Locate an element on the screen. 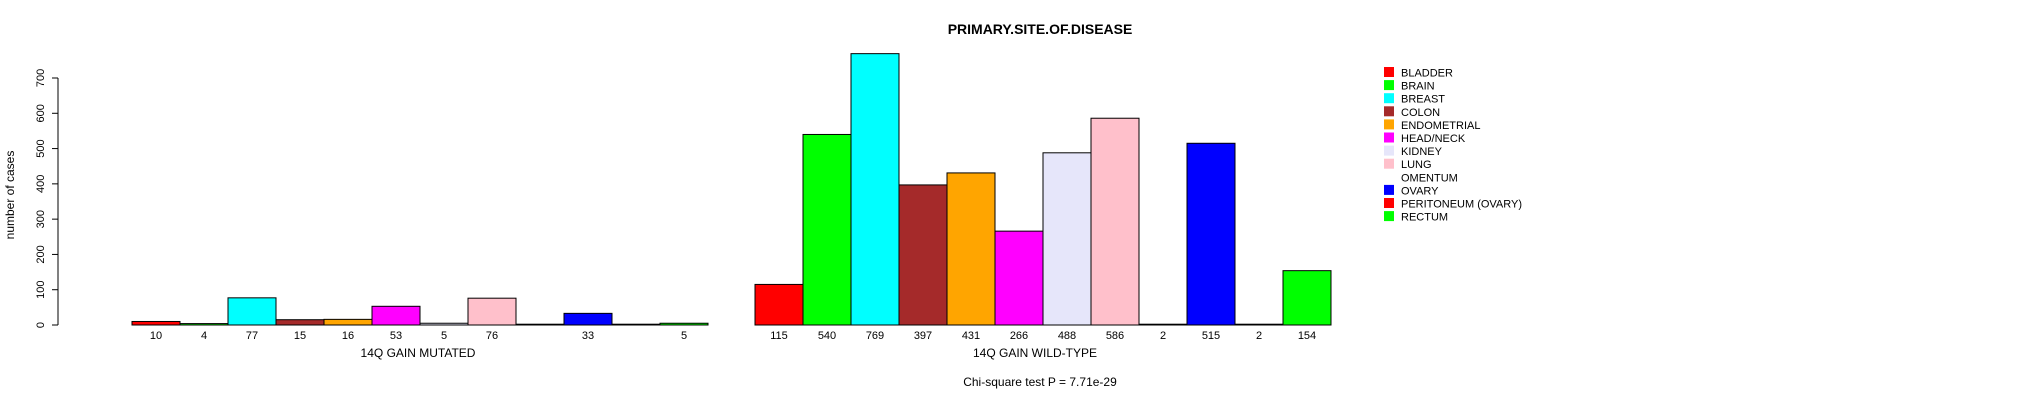 Image resolution: width=2040 pixels, height=400 pixels. count-label: 154 is located at coordinates (1307, 336).